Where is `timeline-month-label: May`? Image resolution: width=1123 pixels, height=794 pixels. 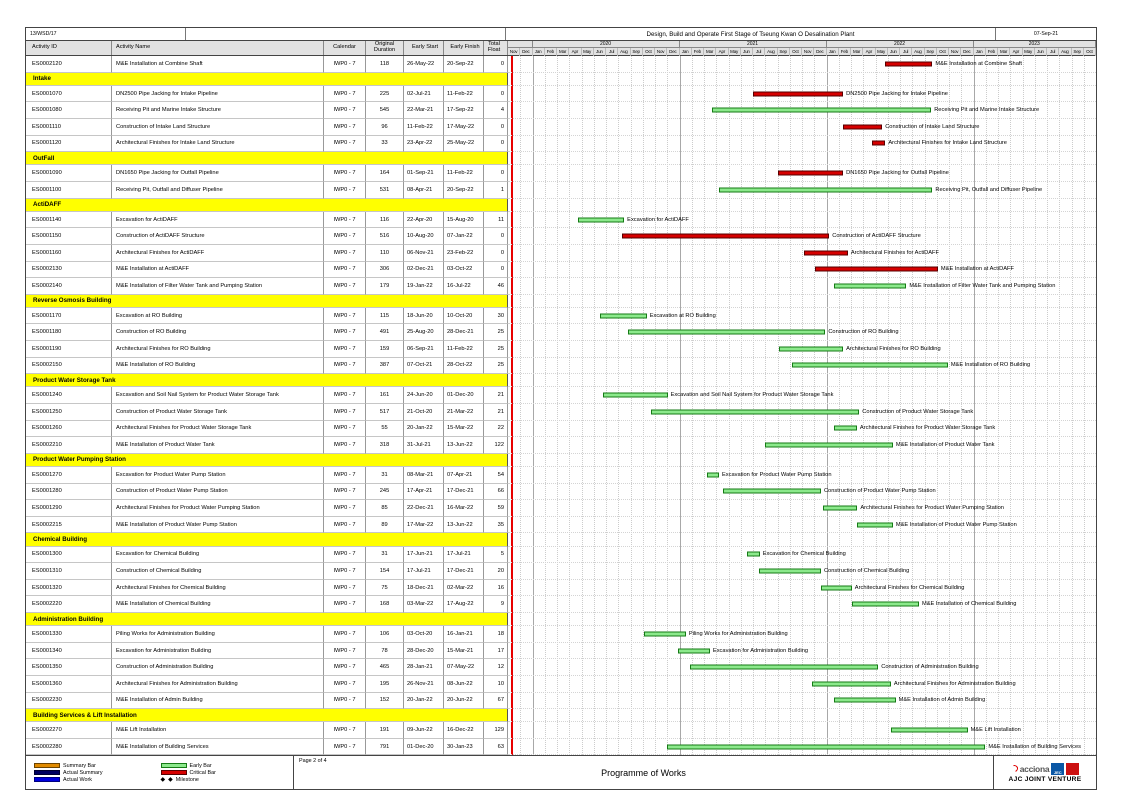
timeline-month-label: May is located at coordinates (1029, 52).